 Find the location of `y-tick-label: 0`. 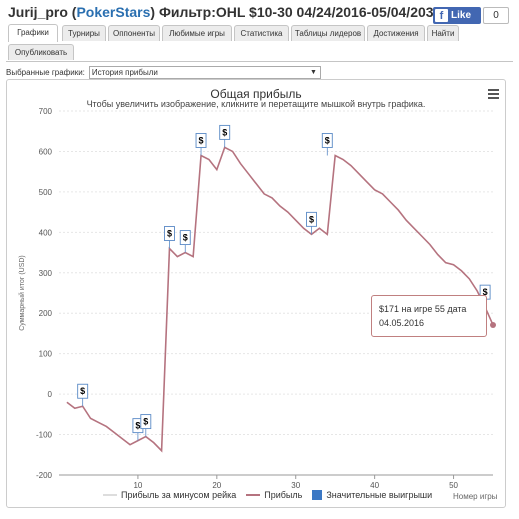

y-tick-label: 0 is located at coordinates (50, 394).